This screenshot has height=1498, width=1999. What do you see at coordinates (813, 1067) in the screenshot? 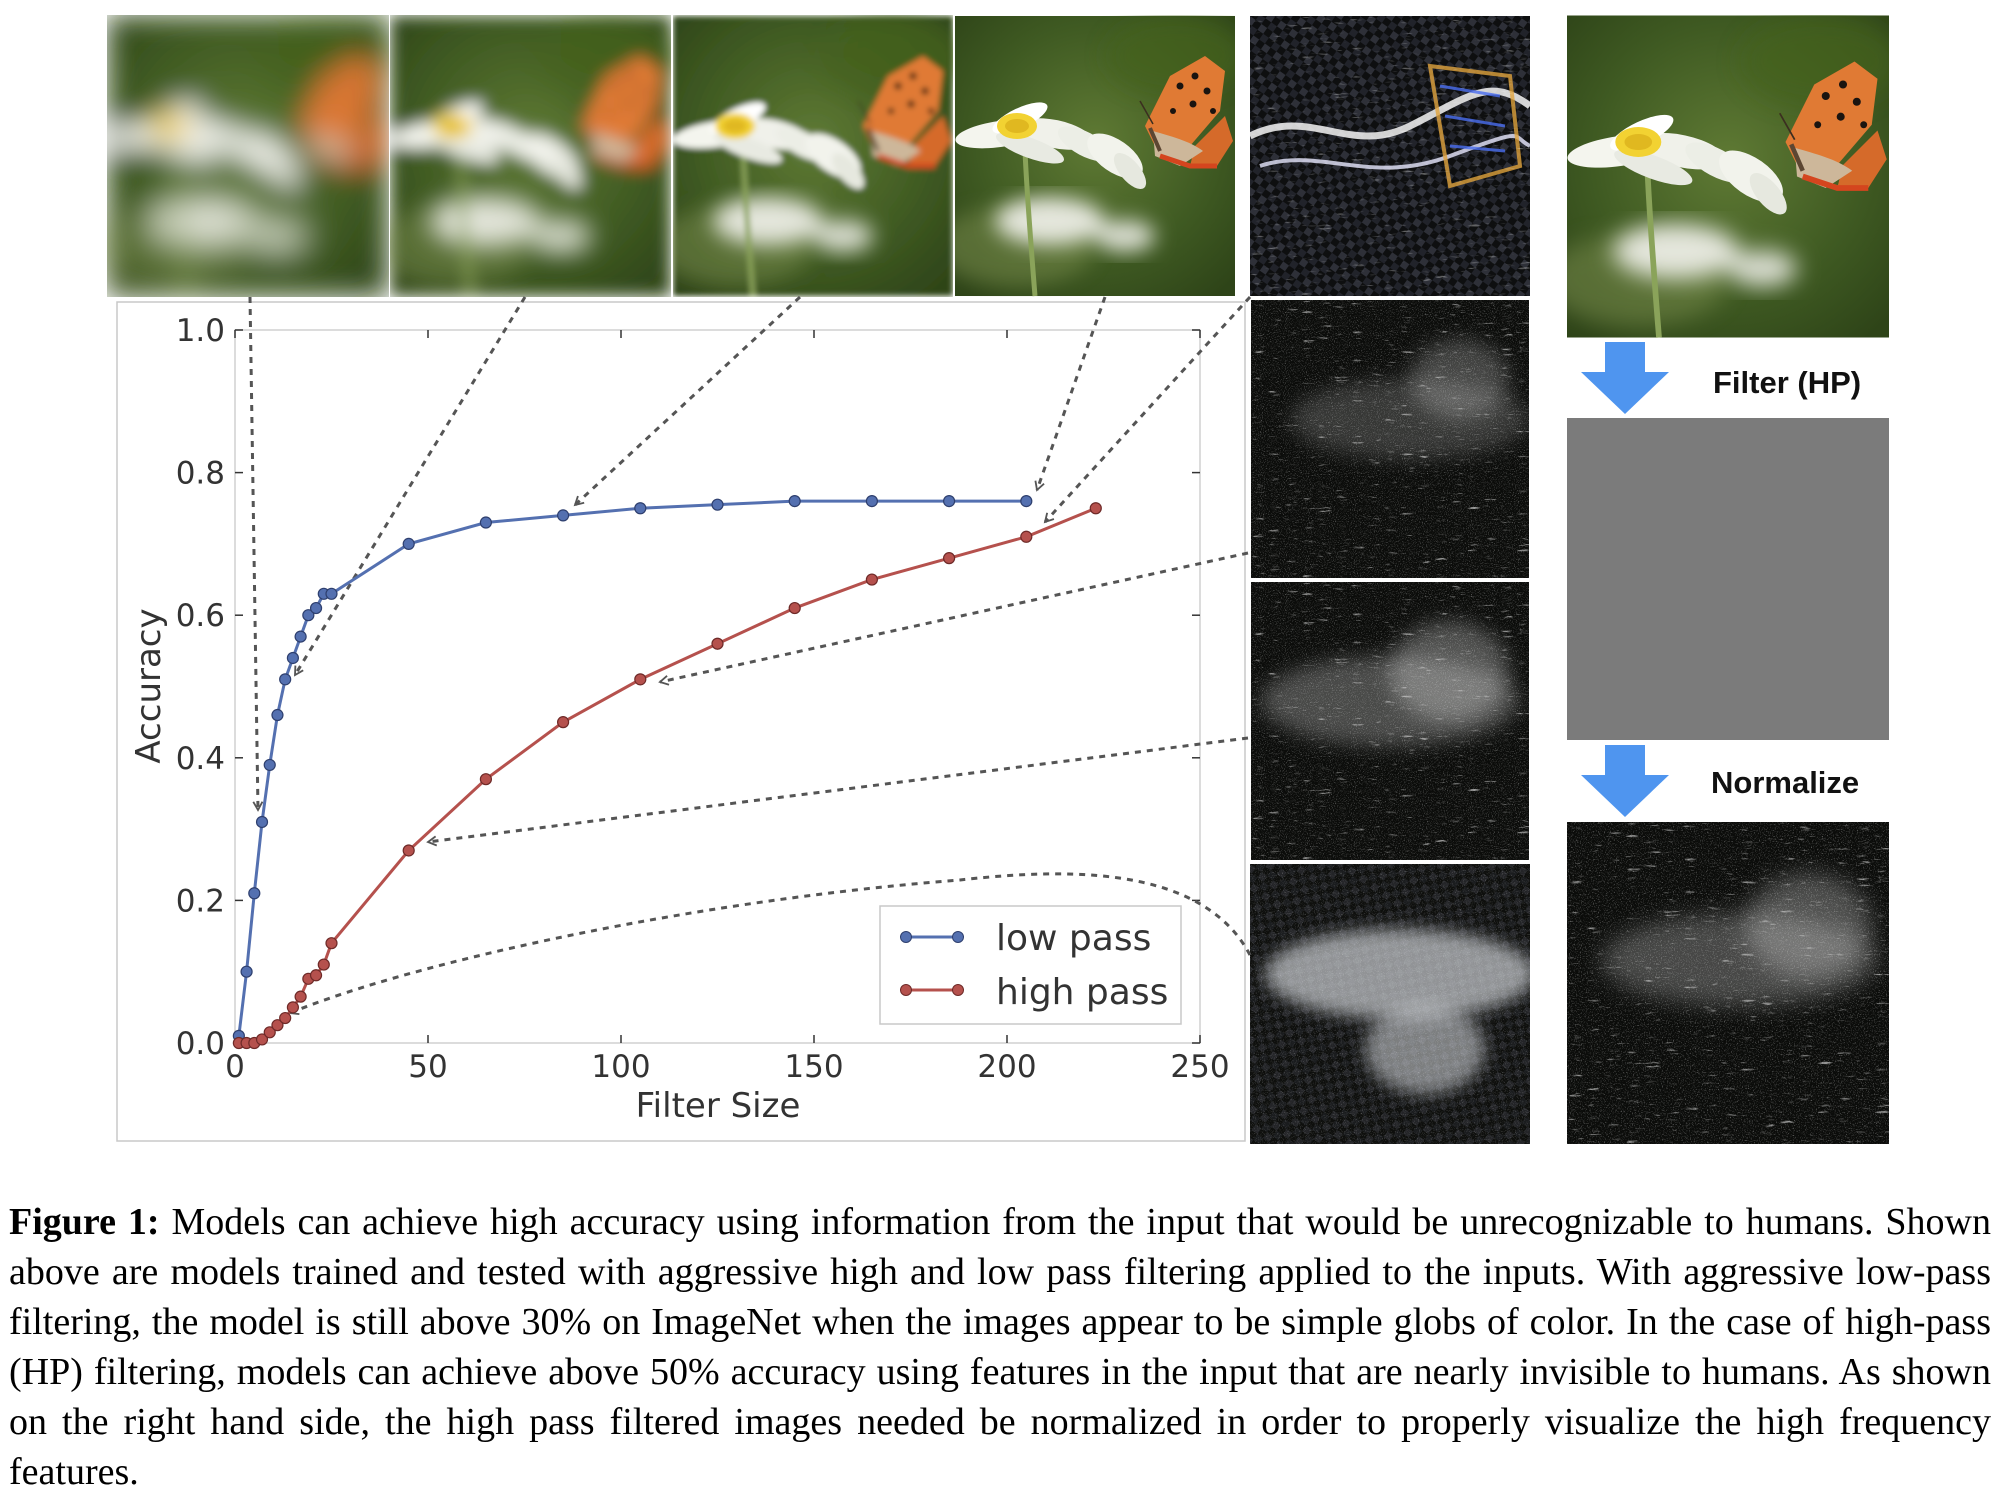
I see `x-tick-label: 150` at bounding box center [813, 1067].